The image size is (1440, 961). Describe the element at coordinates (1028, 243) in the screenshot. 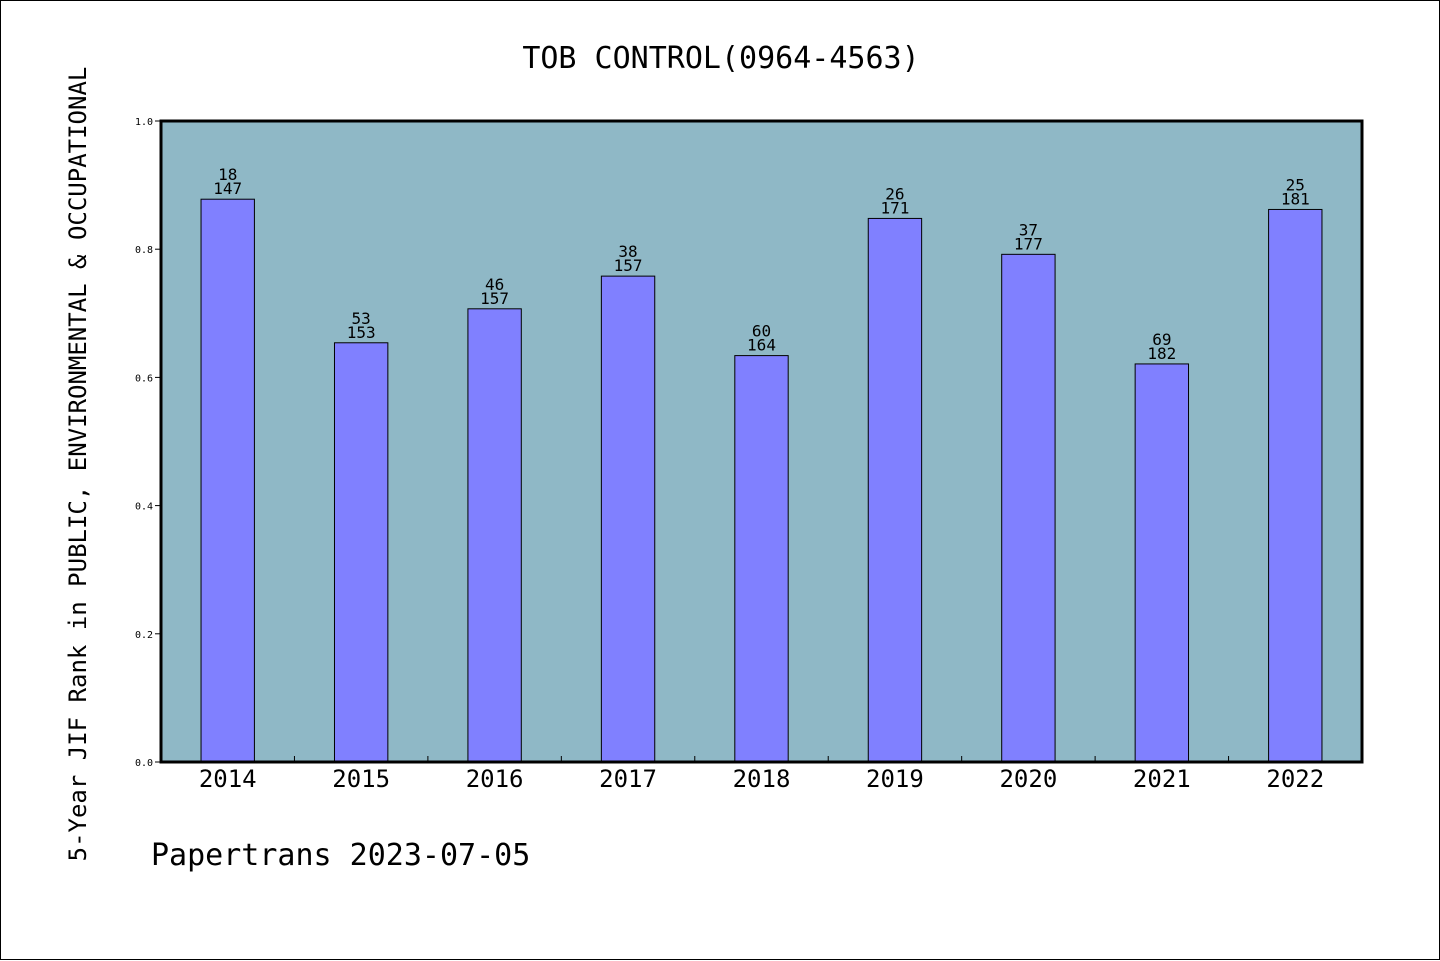

I see `bar-total-label: 177` at that location.